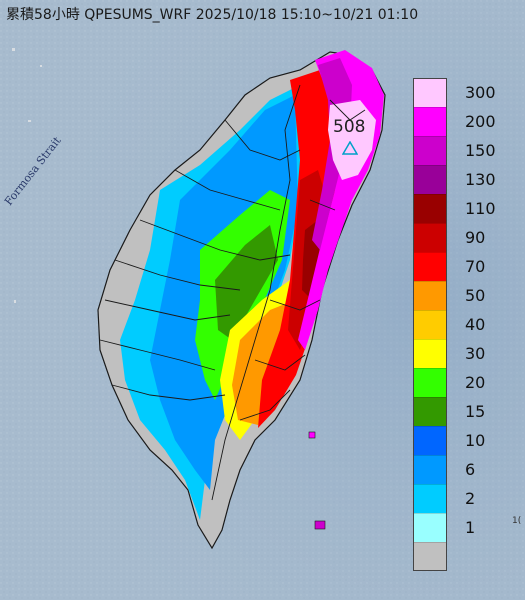 The image size is (525, 600). I want to click on orchid-island, so click(320, 525).